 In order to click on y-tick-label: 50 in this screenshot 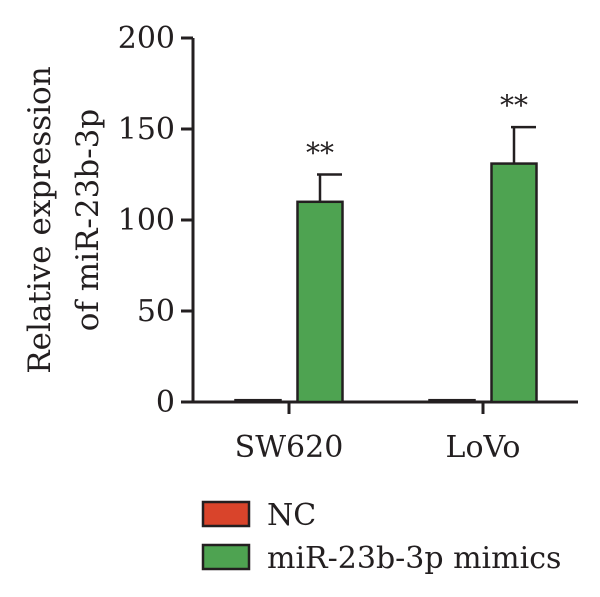, I will do `click(156, 311)`.